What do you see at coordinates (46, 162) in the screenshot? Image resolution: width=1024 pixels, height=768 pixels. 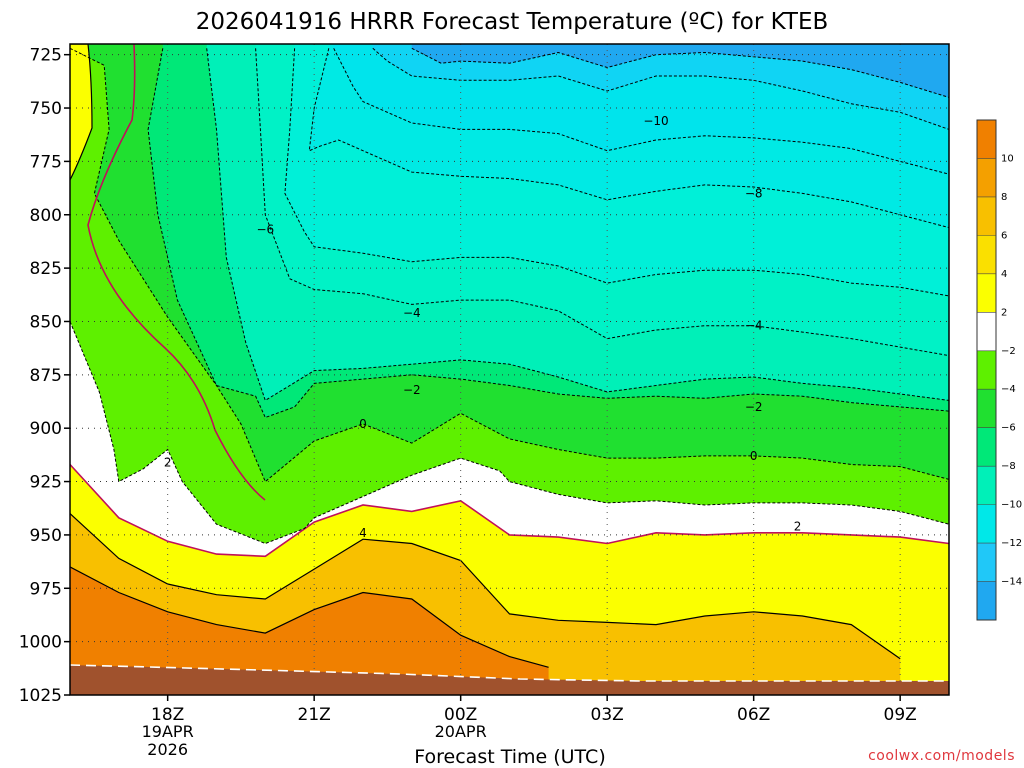 I see `y-tick-label-775: 775` at bounding box center [46, 162].